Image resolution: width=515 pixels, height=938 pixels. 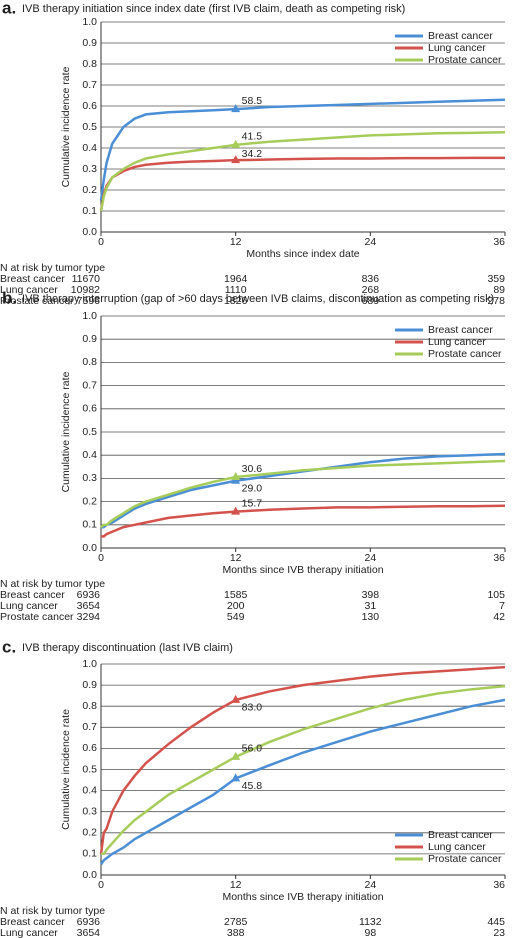 I want to click on marker-label: 45.8, so click(x=252, y=786).